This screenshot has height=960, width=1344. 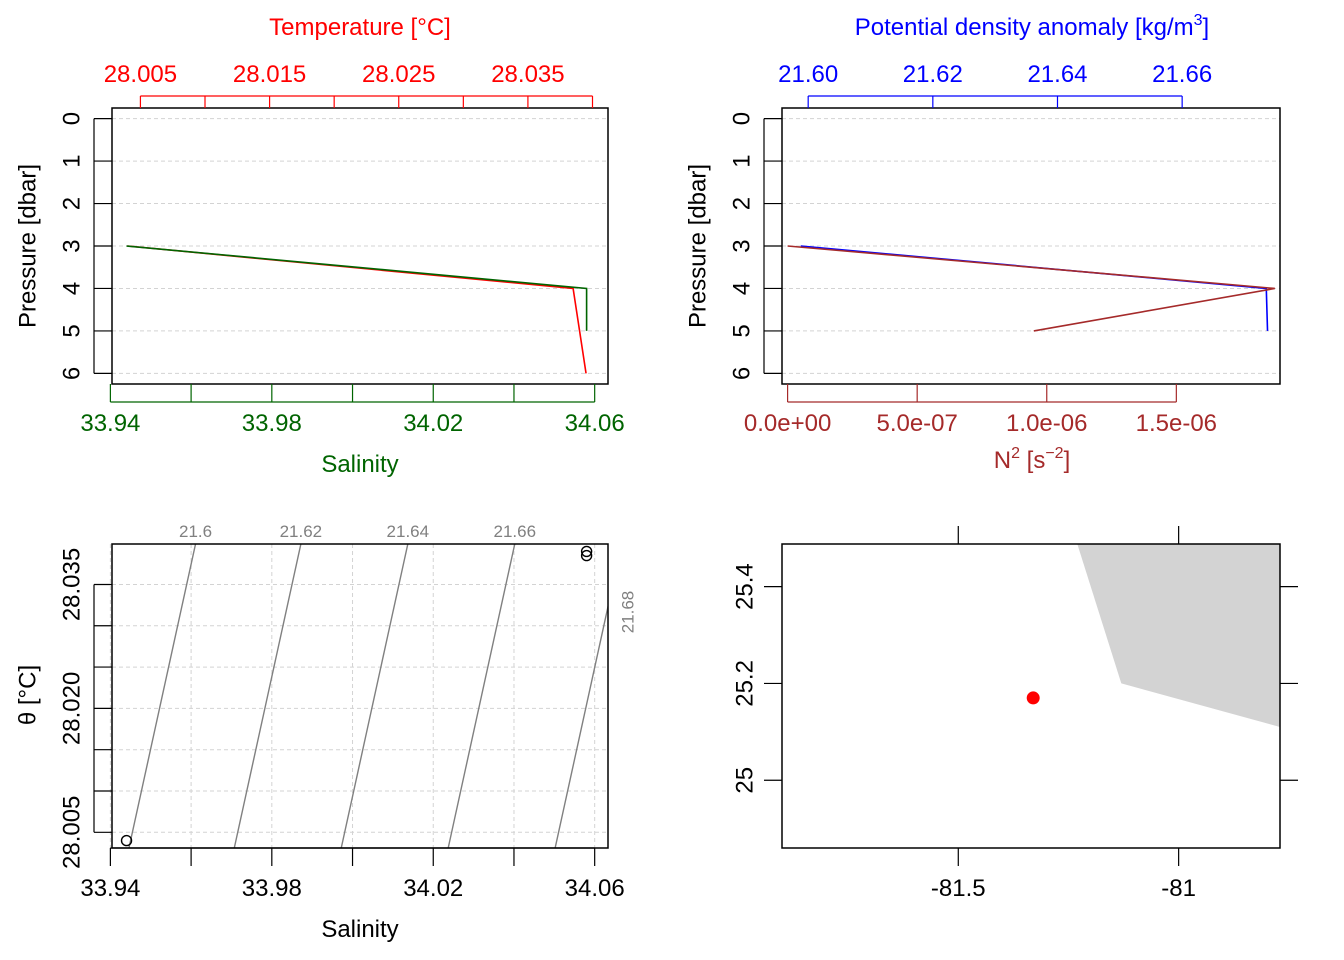 I want to click on land-polygon, so click(x=1178, y=635).